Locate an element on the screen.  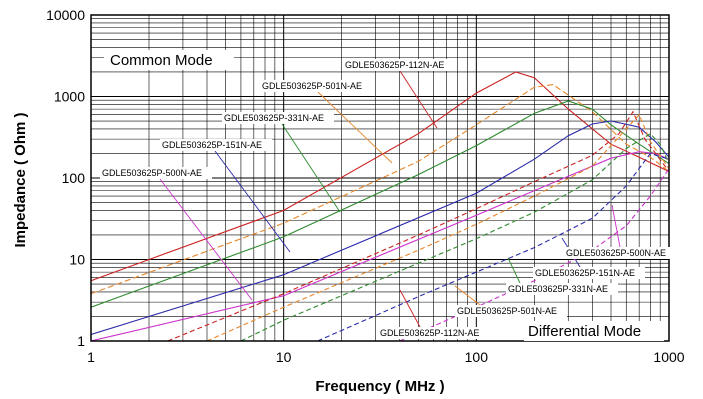
series-label-diff-331n: GDLE503625P-331N-AE is located at coordinates (558, 289).